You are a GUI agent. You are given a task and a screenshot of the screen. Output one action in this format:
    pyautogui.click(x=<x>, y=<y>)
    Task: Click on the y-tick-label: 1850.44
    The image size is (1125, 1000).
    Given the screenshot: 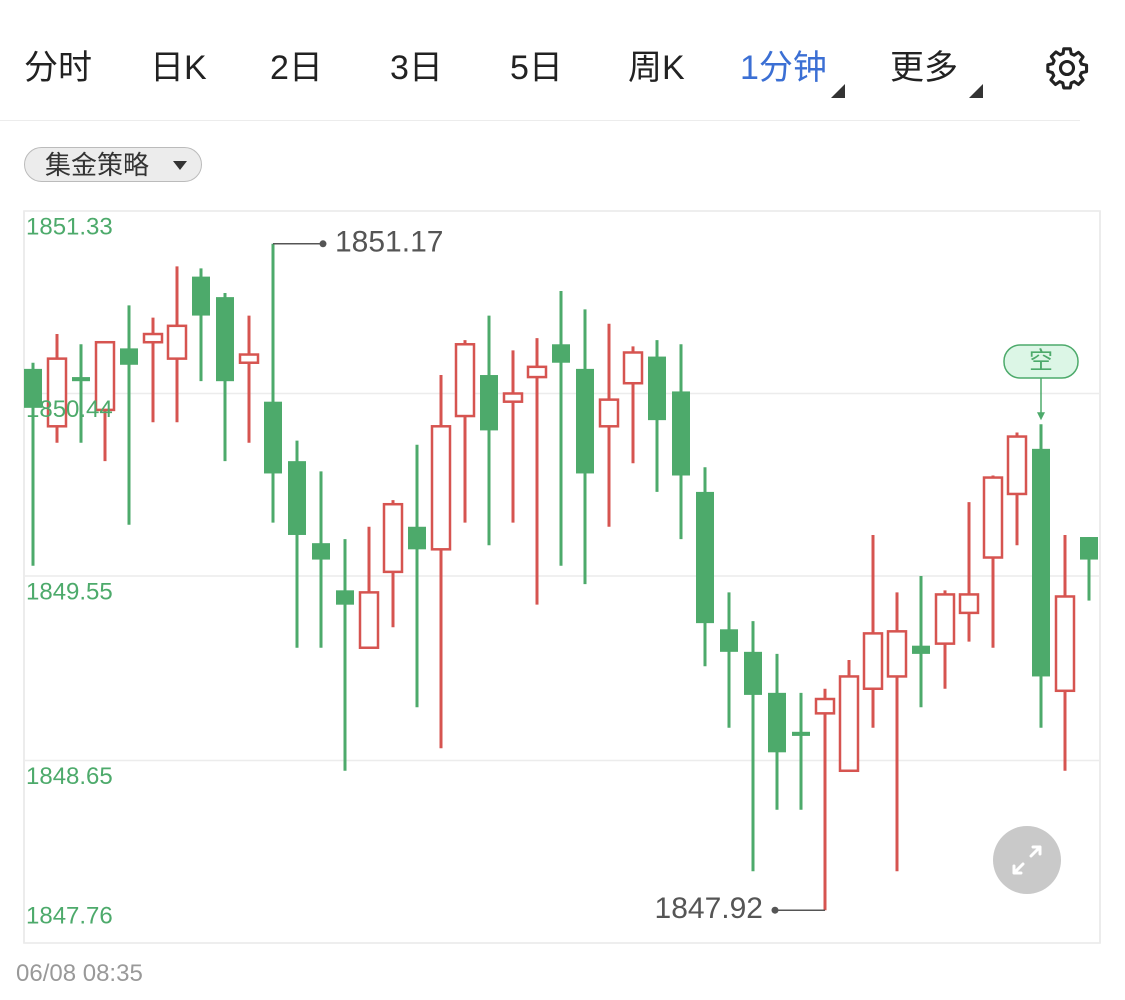 What is the action you would take?
    pyautogui.click(x=69, y=409)
    